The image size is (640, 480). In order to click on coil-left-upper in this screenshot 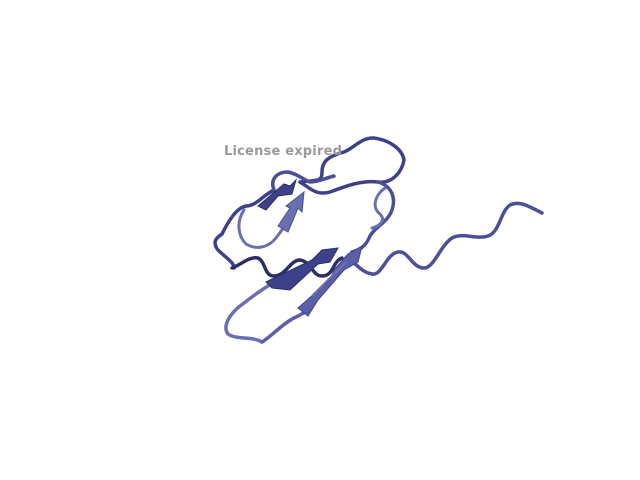, I will do `click(244, 229)`.